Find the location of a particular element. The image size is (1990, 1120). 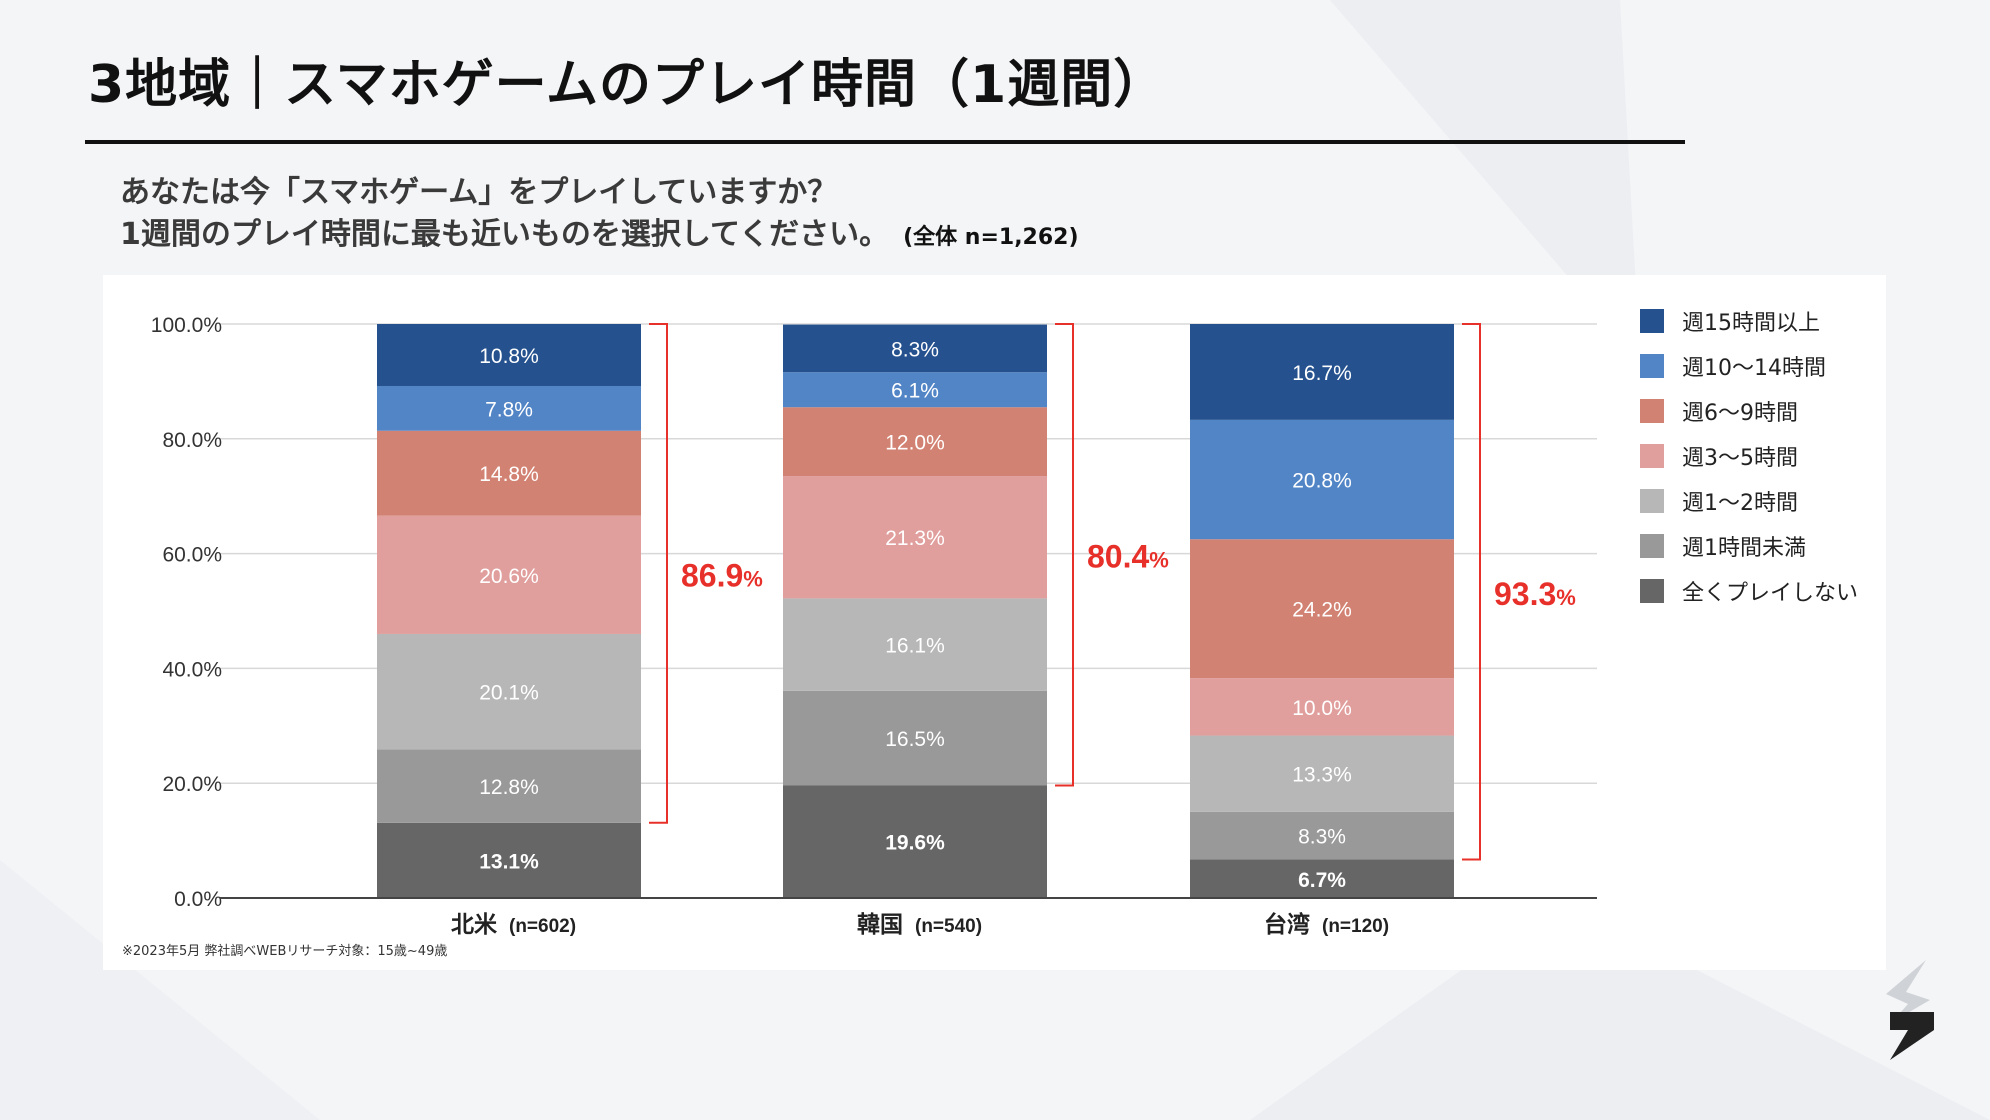

data-label: 12.0% is located at coordinates (915, 443).